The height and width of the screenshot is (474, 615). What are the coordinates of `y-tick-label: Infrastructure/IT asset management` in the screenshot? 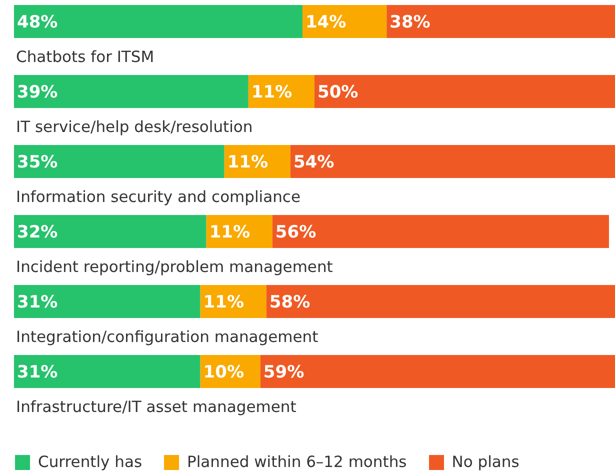 It's located at (156, 407).